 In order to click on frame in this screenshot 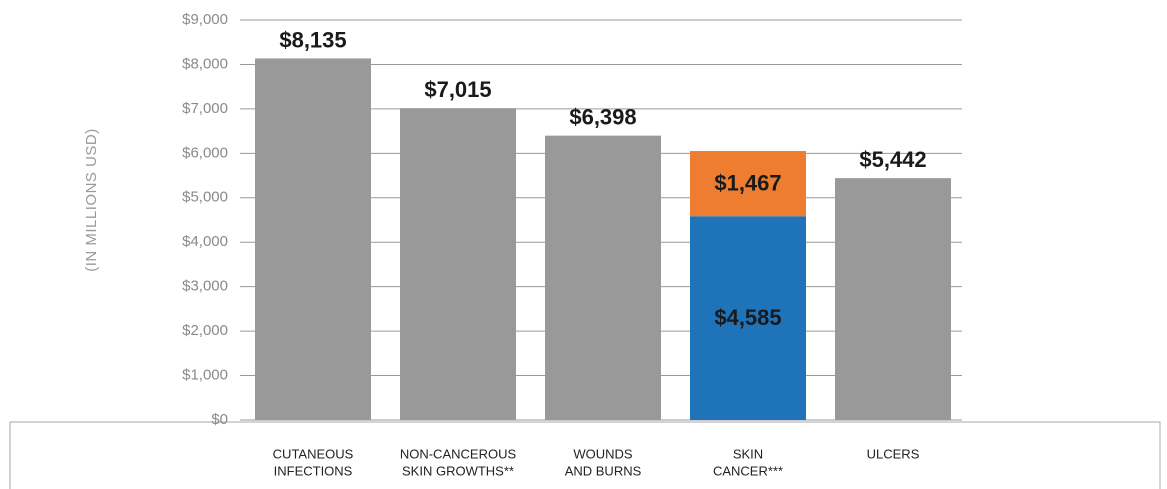, I will do `click(585, 455)`.